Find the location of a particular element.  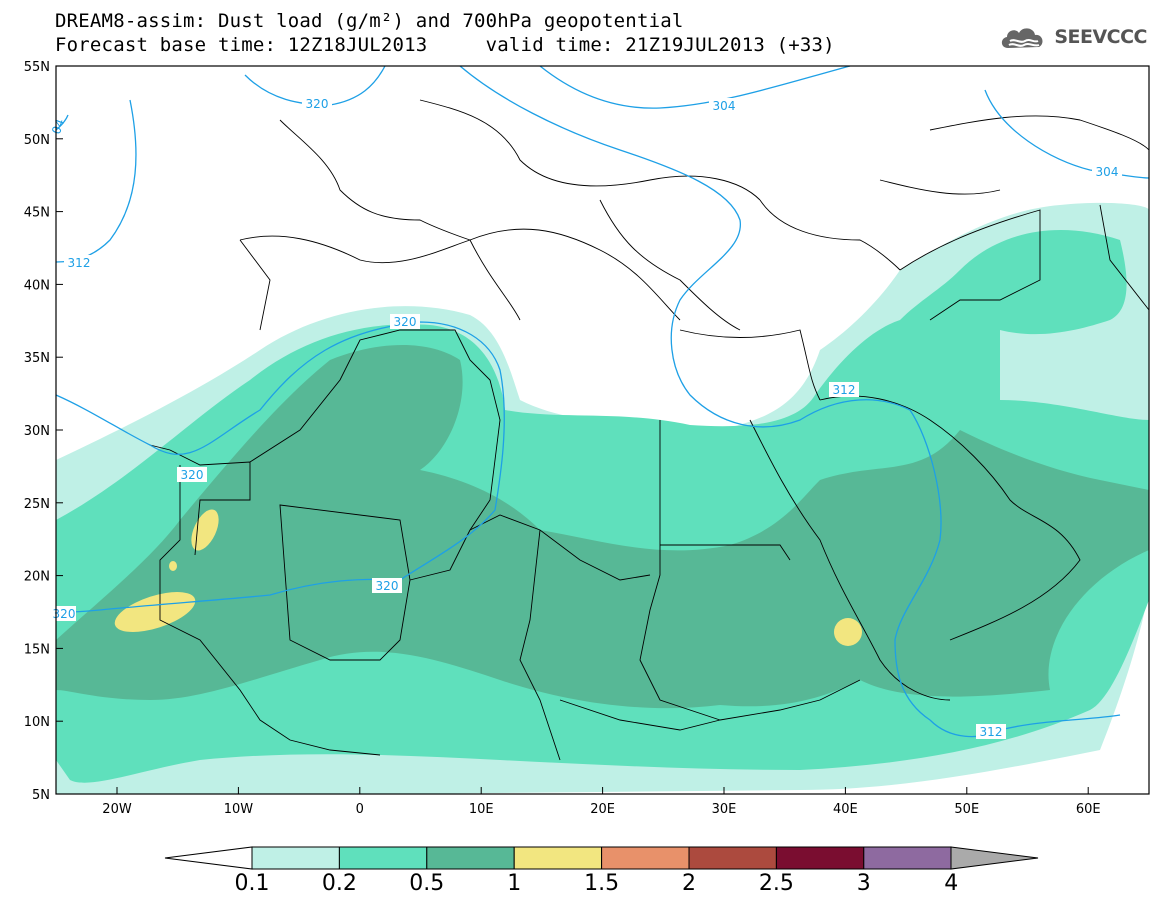

colorbar-label: 2.5 is located at coordinates (776, 883).